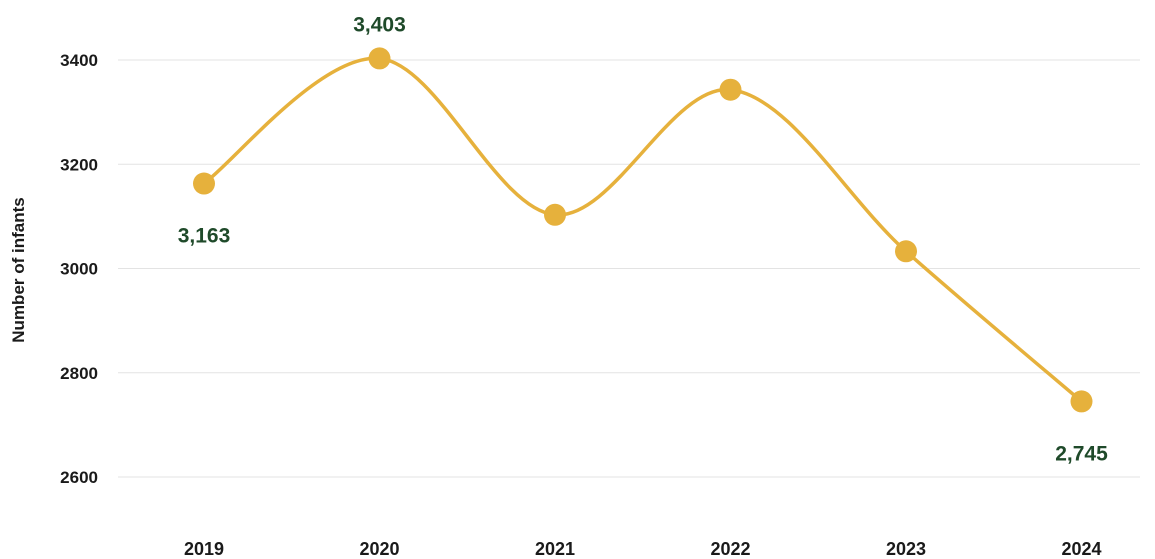  I want to click on x-tick-label: 2019, so click(204, 549).